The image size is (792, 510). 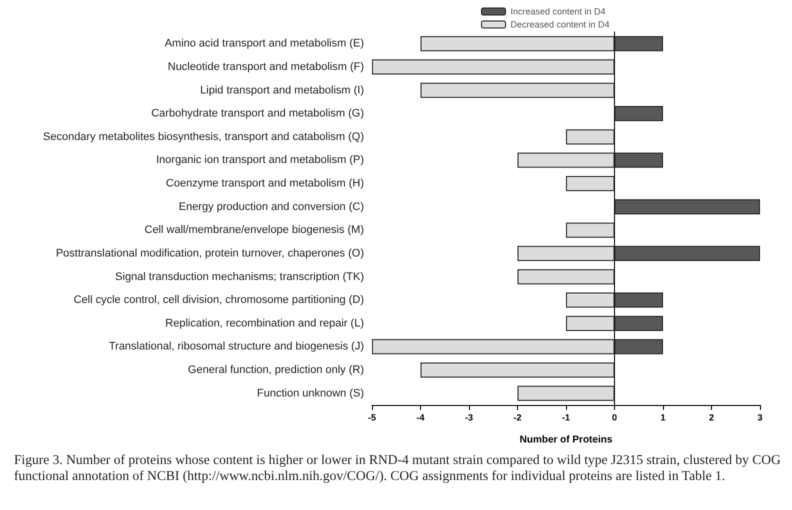 What do you see at coordinates (219, 300) in the screenshot?
I see `y-tick-label: Cell cycle control, cell division, chromosome partitioning (D)` at bounding box center [219, 300].